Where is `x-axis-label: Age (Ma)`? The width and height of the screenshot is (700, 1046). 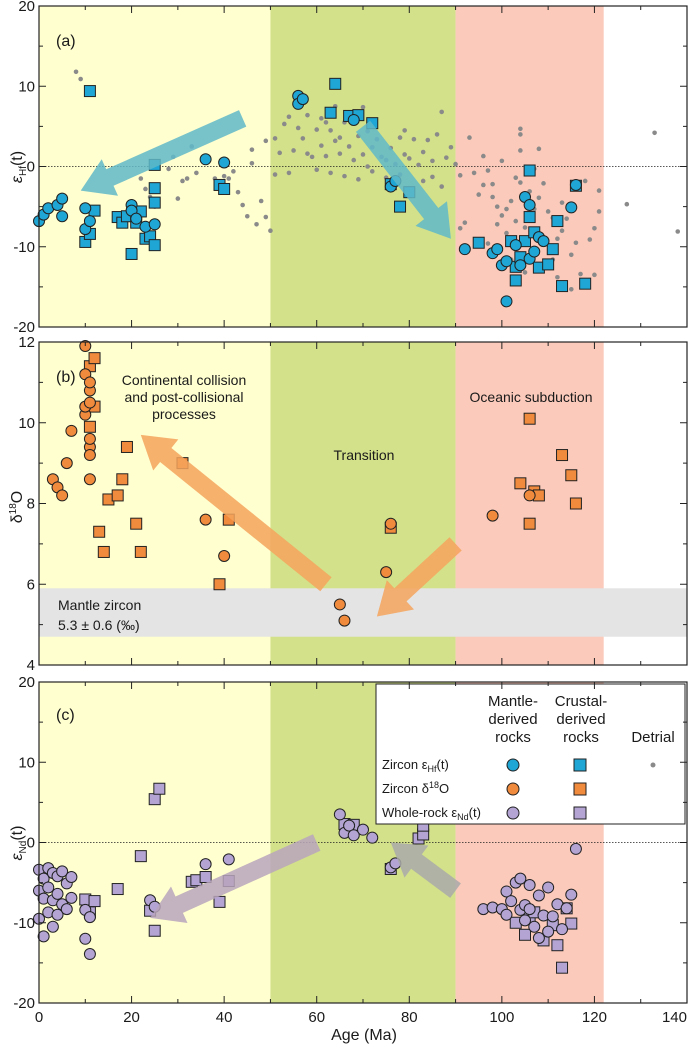 x-axis-label: Age (Ma) is located at coordinates (364, 1035).